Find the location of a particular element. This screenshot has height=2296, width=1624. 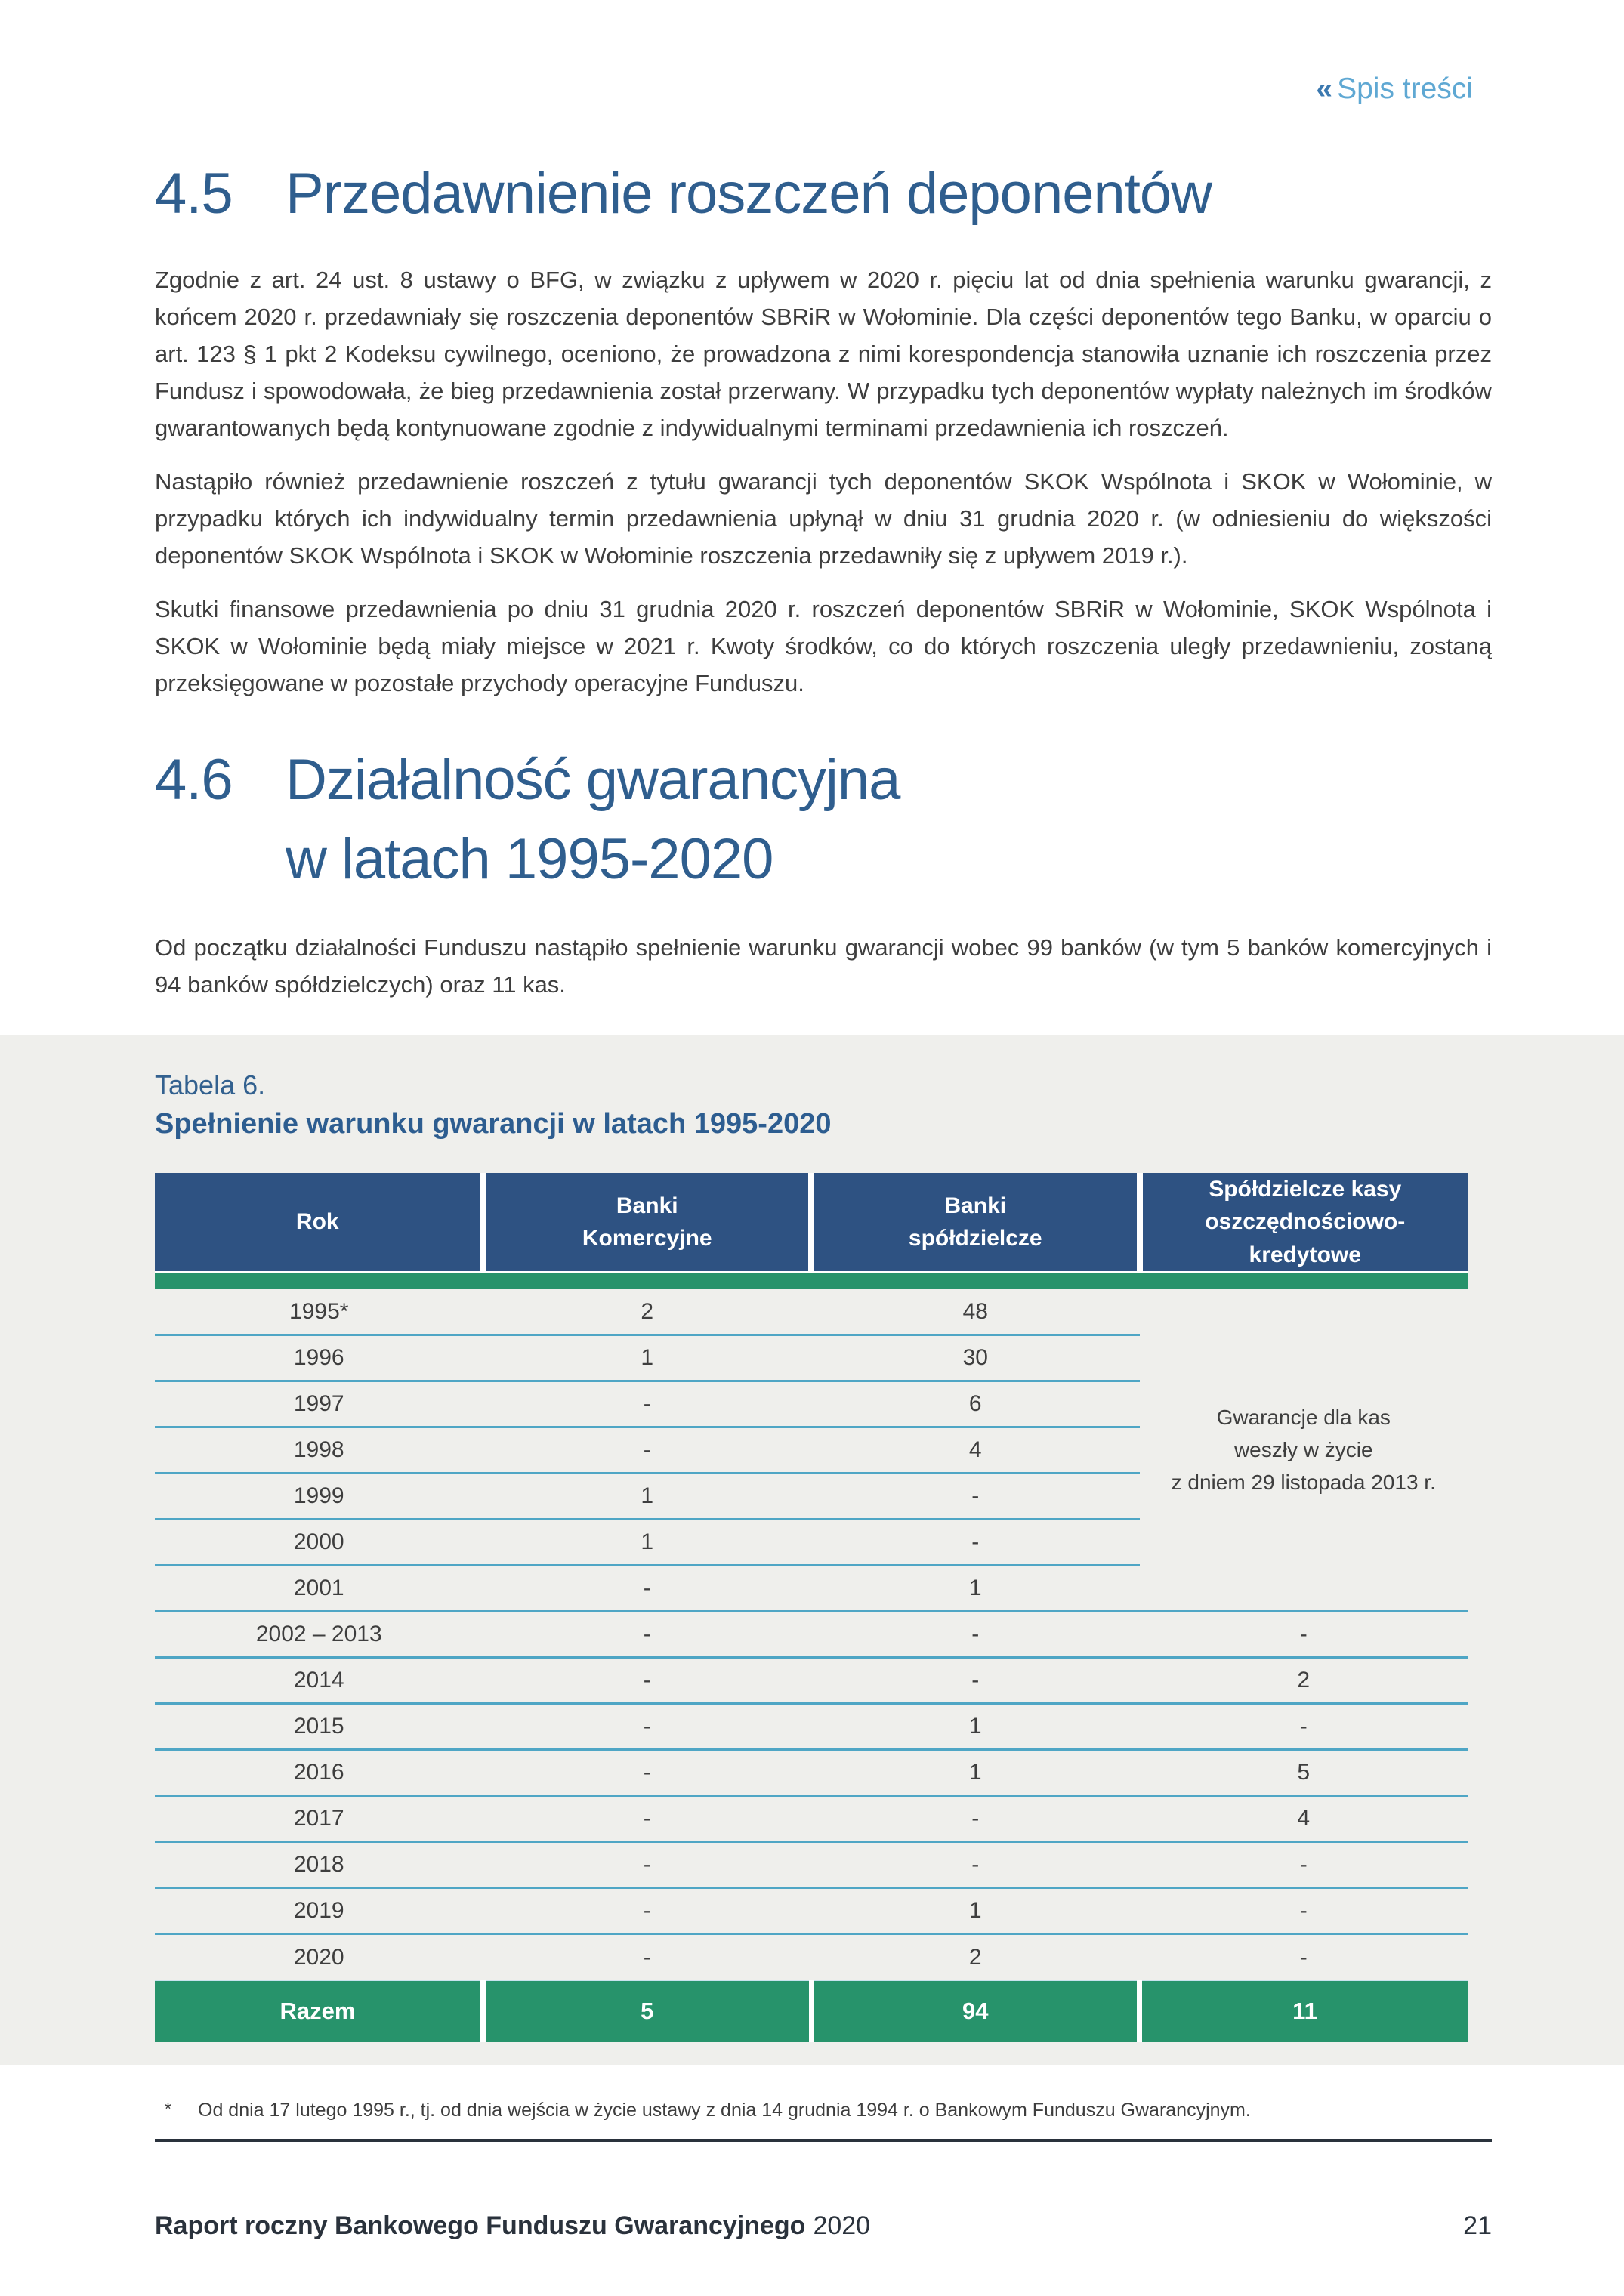

year-cell: 2016 is located at coordinates (319, 1773).